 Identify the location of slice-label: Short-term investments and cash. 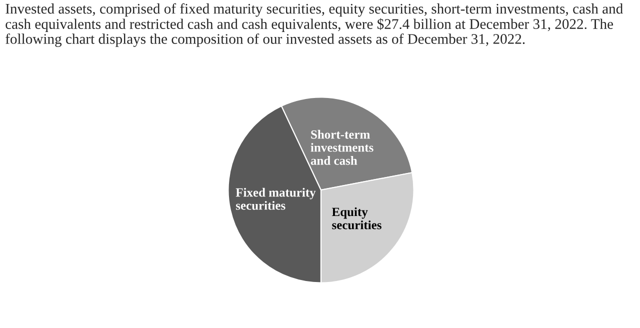
(342, 147).